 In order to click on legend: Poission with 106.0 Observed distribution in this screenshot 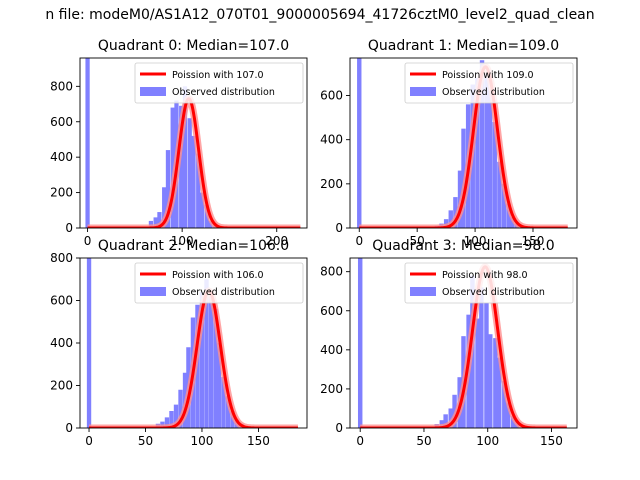, I will do `click(219, 283)`.